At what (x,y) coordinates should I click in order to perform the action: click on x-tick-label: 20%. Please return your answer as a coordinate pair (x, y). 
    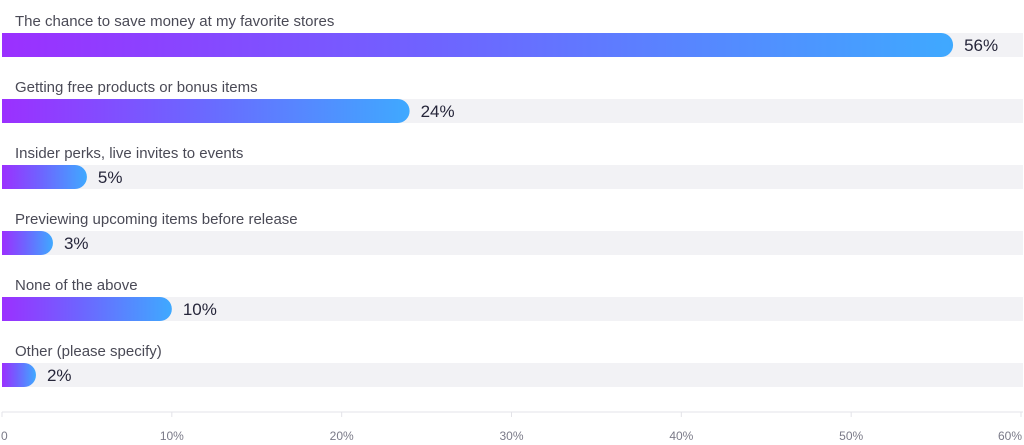
    Looking at the image, I should click on (342, 436).